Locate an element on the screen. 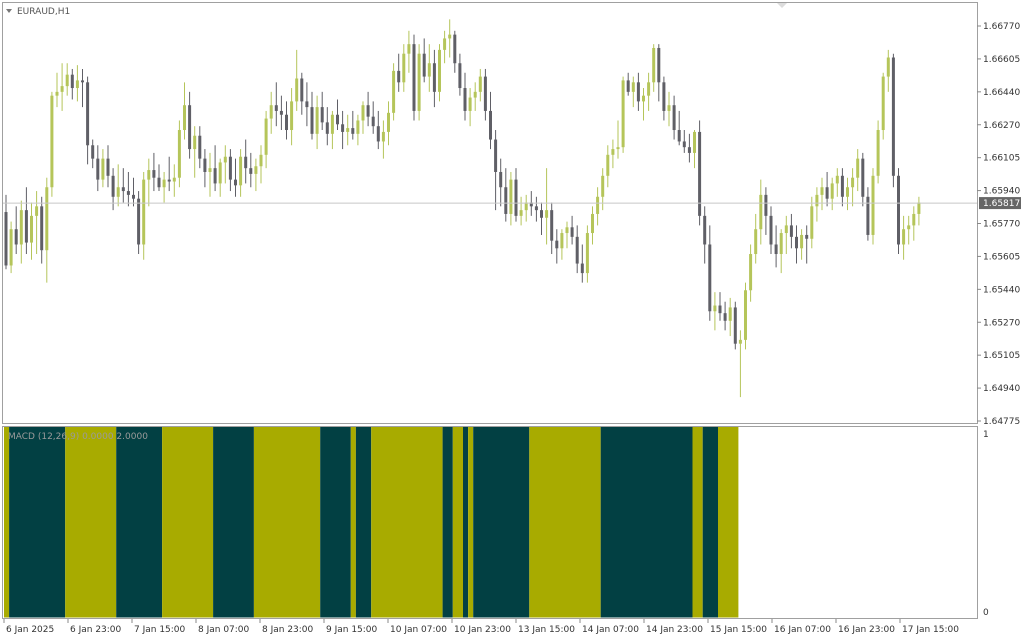  time-tick-label: 10 Jan 23:00 is located at coordinates (482, 630).